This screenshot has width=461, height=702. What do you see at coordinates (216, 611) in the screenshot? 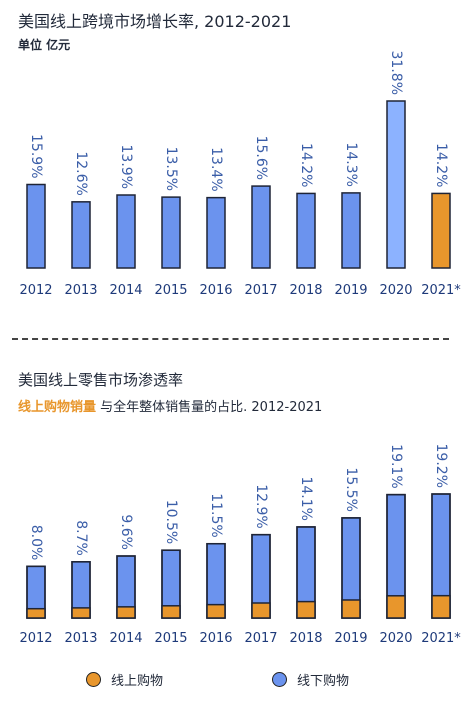
I see `bar-online-2016` at bounding box center [216, 611].